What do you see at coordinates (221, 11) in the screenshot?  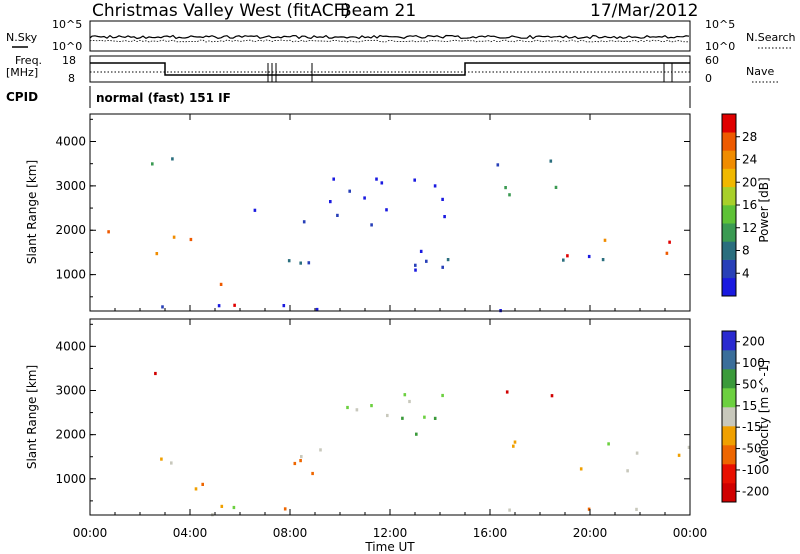 I see `figure-title: Christmas Valley West (fitACF)` at bounding box center [221, 11].